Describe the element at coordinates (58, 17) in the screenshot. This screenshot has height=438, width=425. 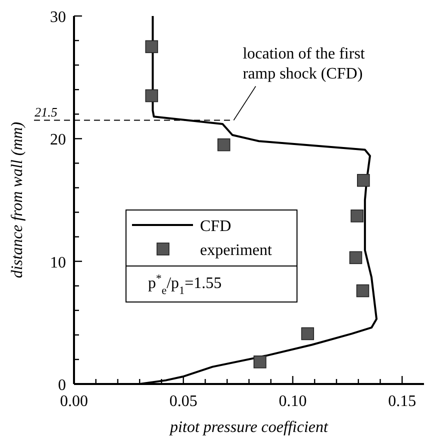
I see `y-tick-label: 30` at that location.